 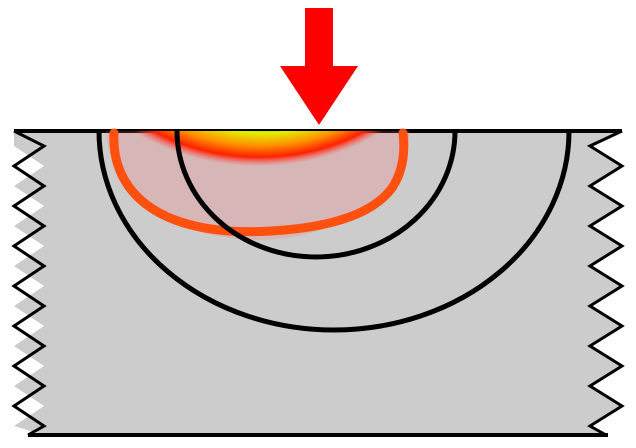 What do you see at coordinates (319, 66) in the screenshot?
I see `load-arrow` at bounding box center [319, 66].